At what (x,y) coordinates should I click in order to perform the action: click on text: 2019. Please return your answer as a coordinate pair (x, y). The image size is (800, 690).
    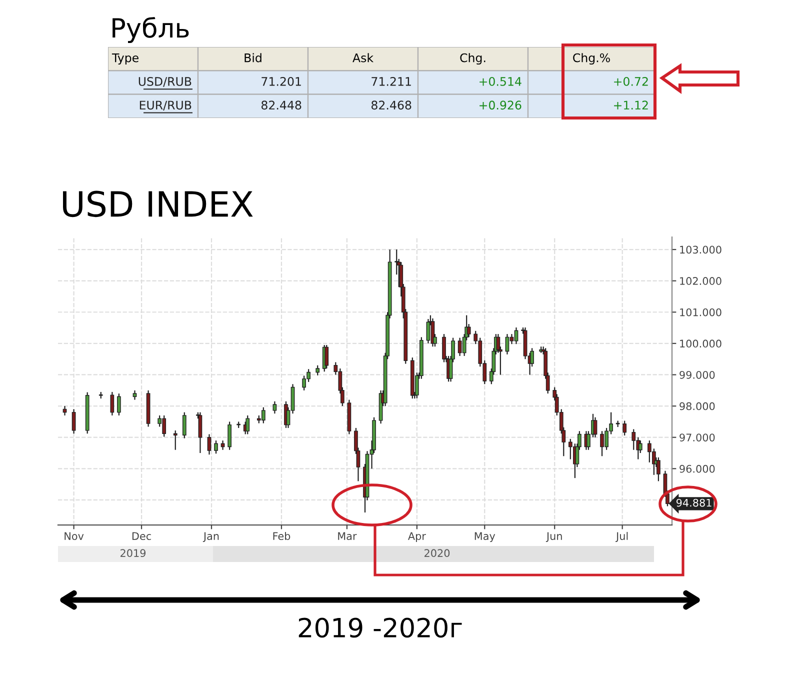
    Looking at the image, I should click on (133, 553).